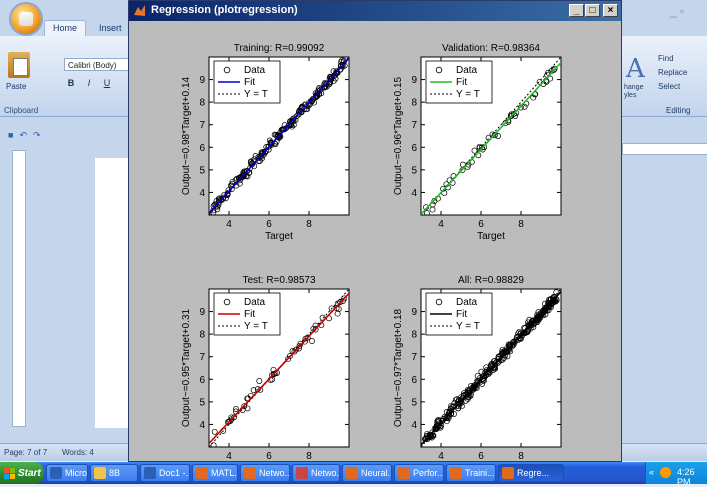 This screenshot has height=487, width=707. I want to click on x-tick-label: 4, so click(229, 224).